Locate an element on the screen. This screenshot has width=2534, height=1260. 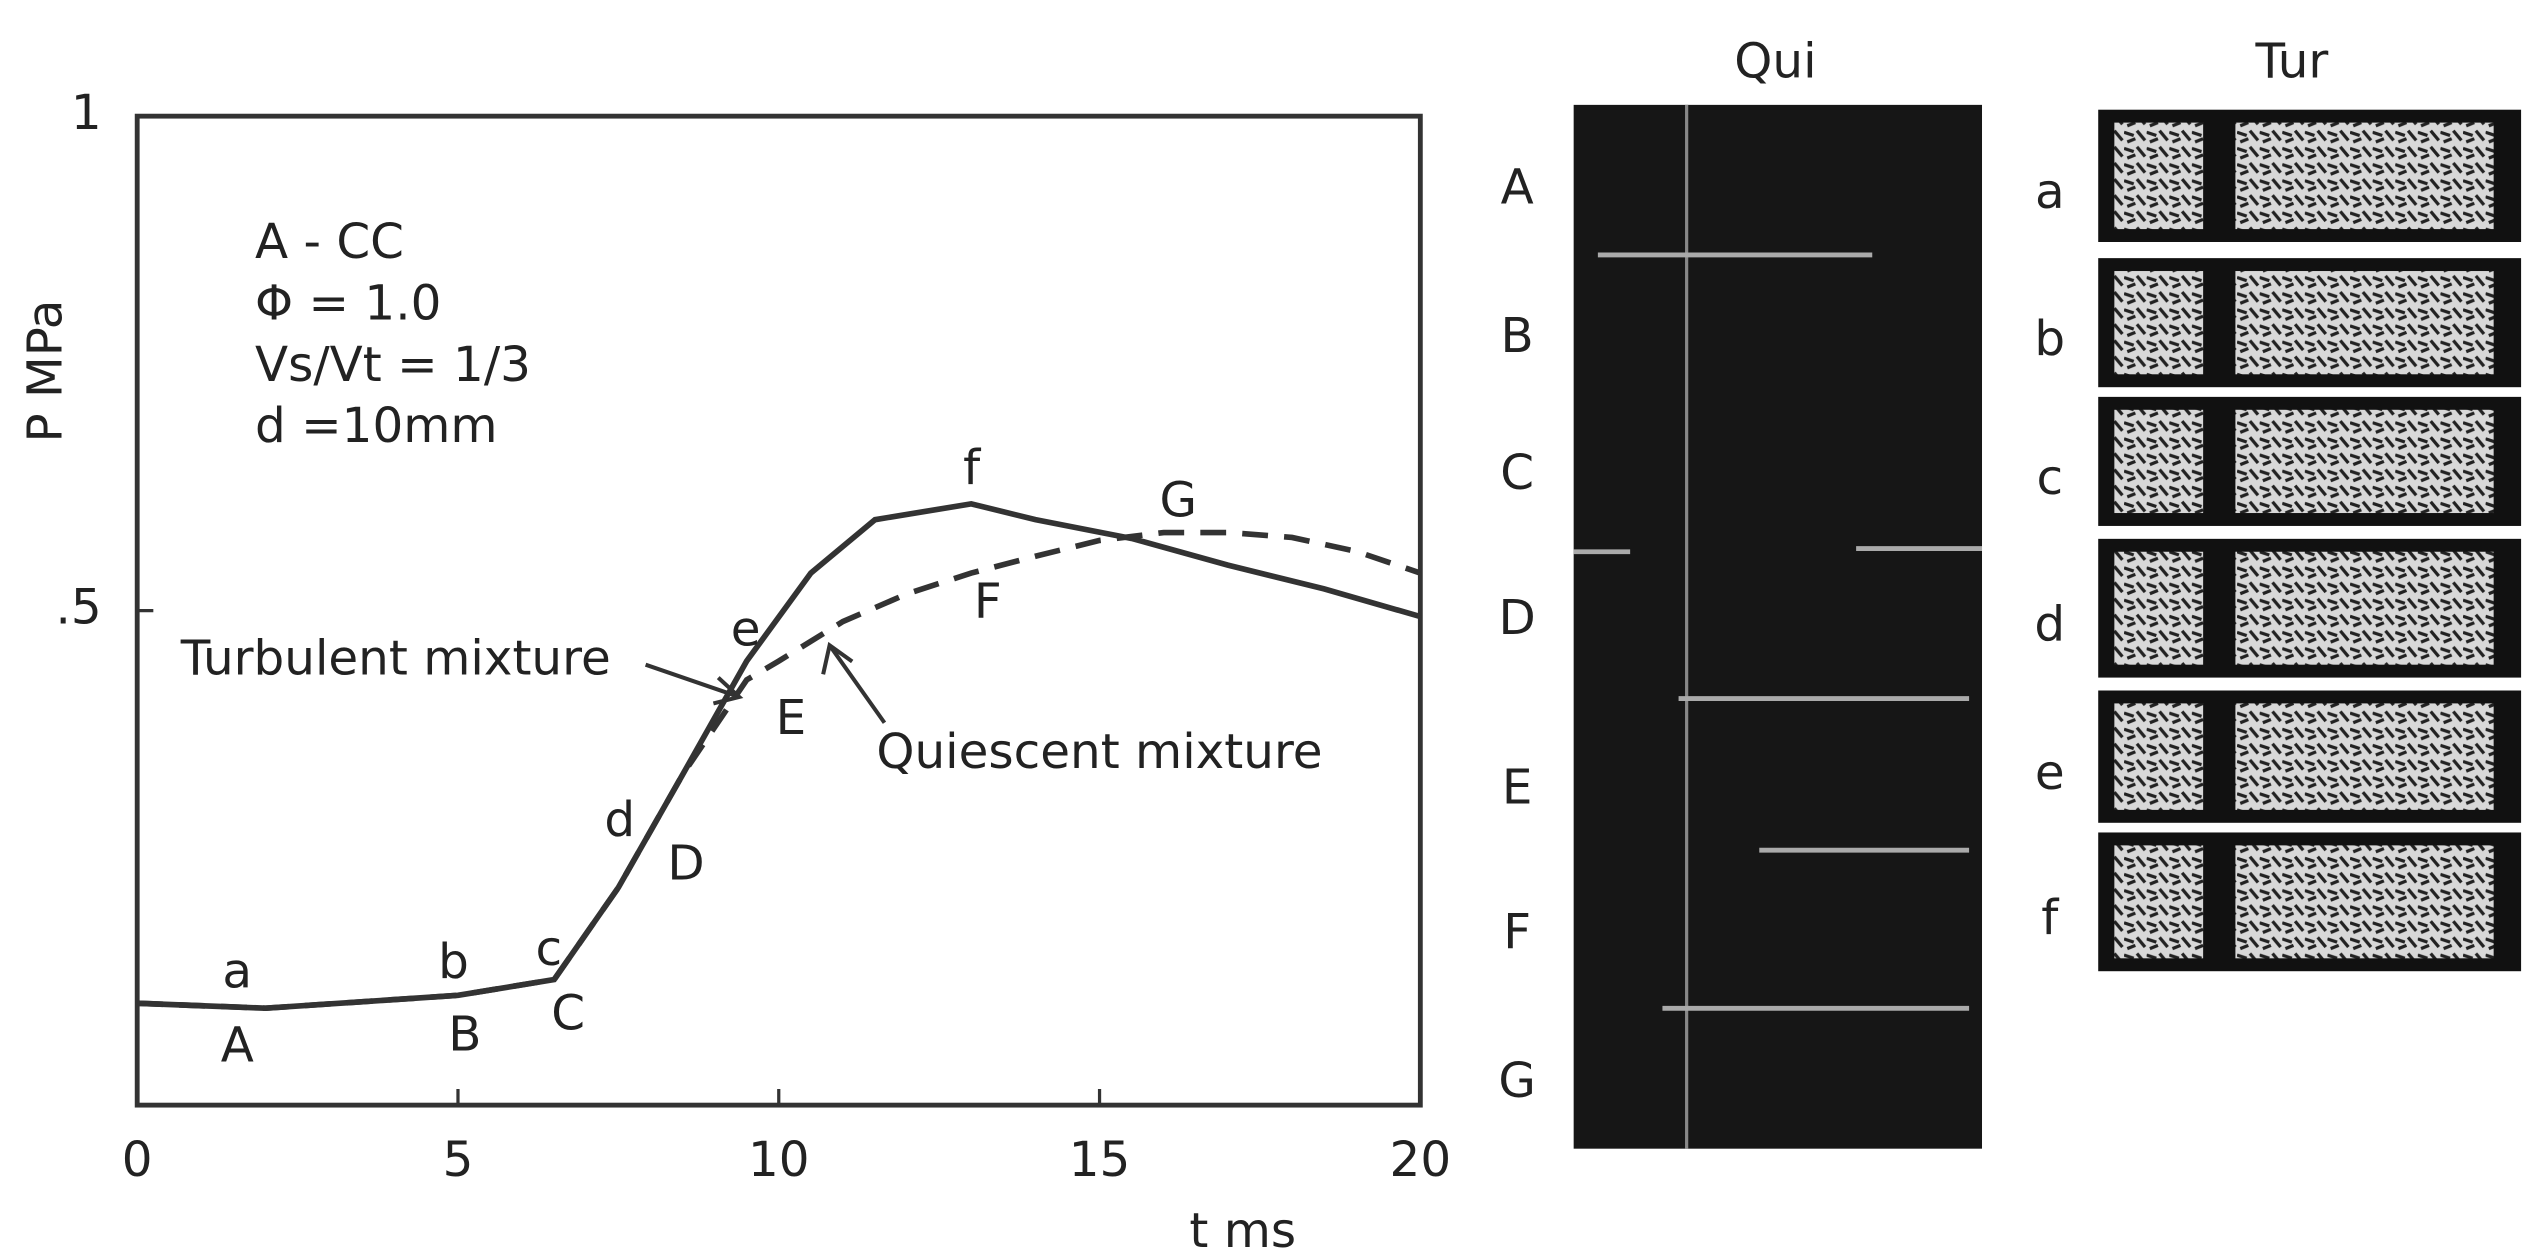
point-label: E is located at coordinates (791, 718).